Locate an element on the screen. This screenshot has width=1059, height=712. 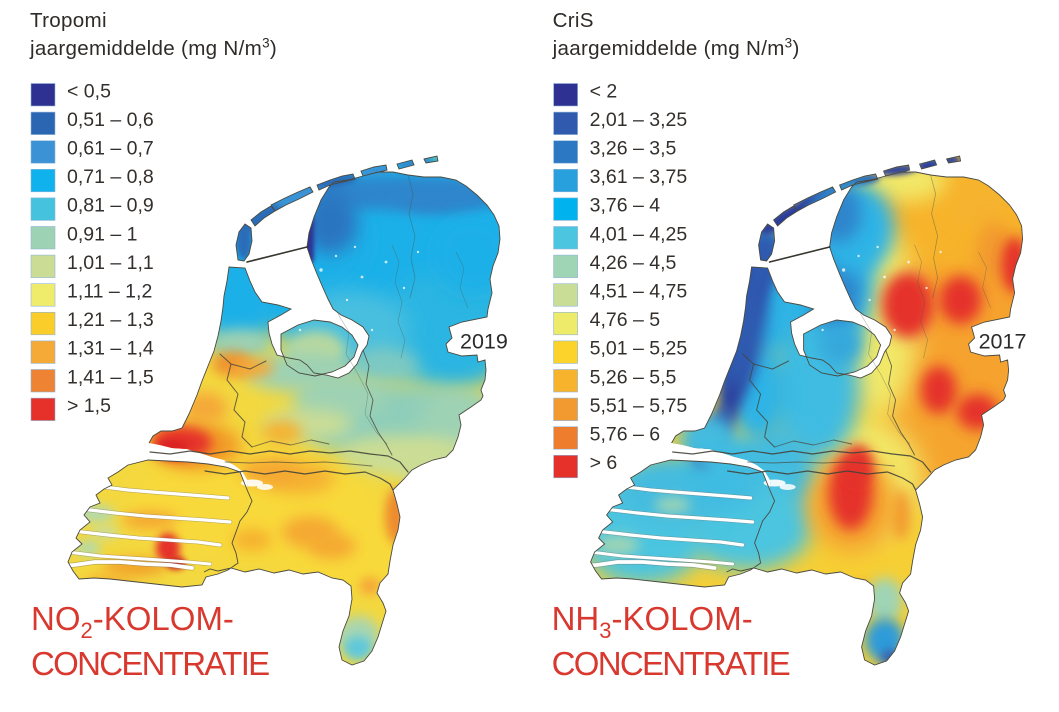
svg-text: NH3-KOLOM- is located at coordinates (652, 621).